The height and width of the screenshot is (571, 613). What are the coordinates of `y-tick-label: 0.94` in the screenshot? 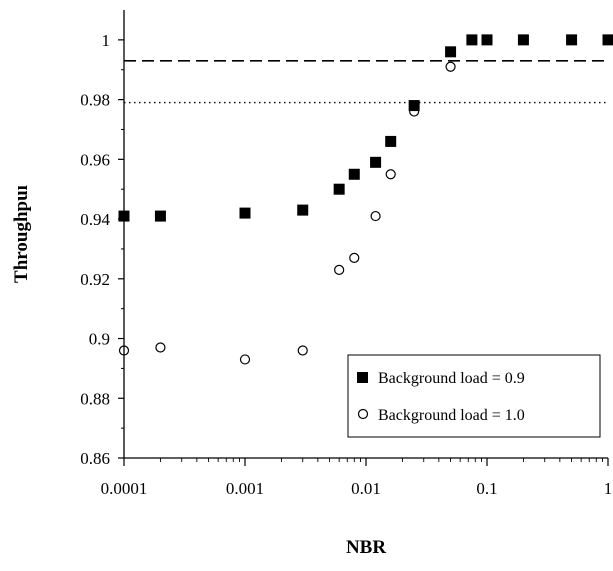 It's located at (95, 219).